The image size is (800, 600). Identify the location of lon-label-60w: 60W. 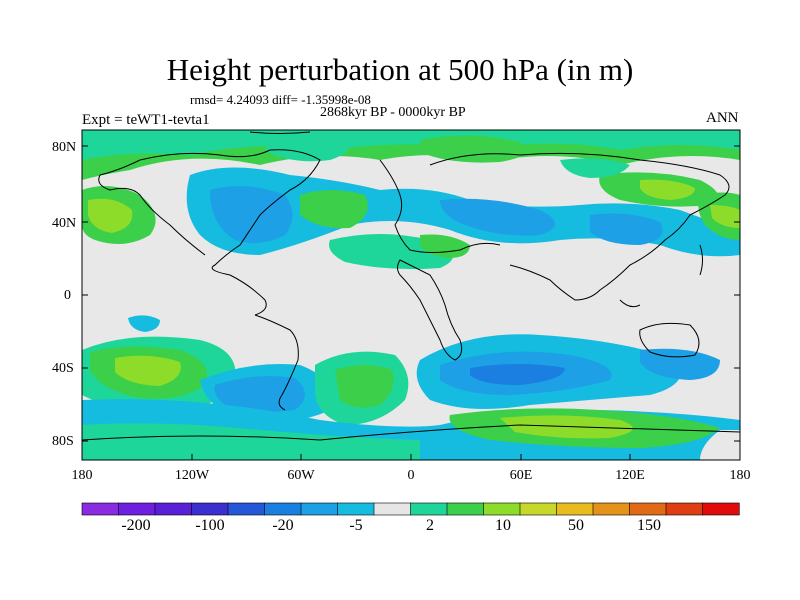
(301, 475).